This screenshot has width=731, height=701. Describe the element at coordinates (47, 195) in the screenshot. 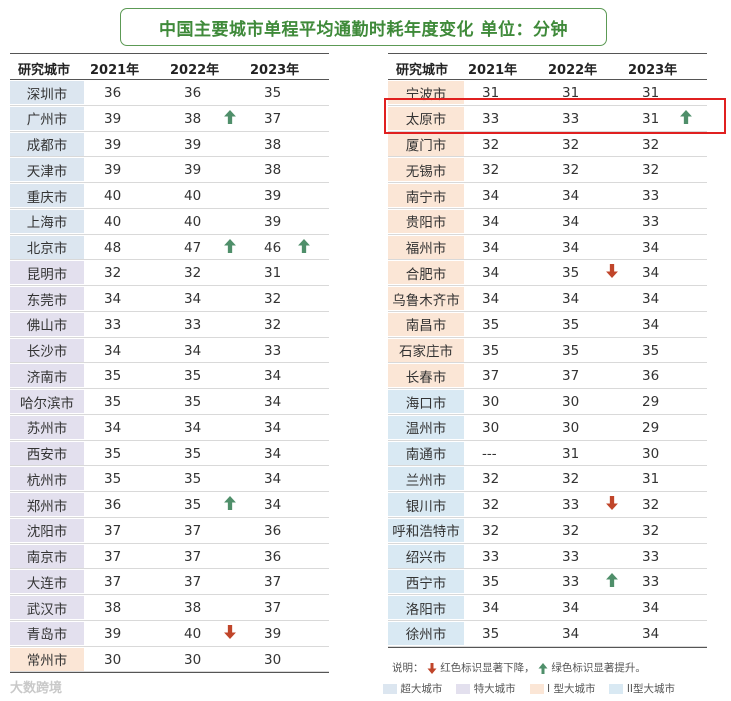

I see `city-name: 重庆市` at that location.